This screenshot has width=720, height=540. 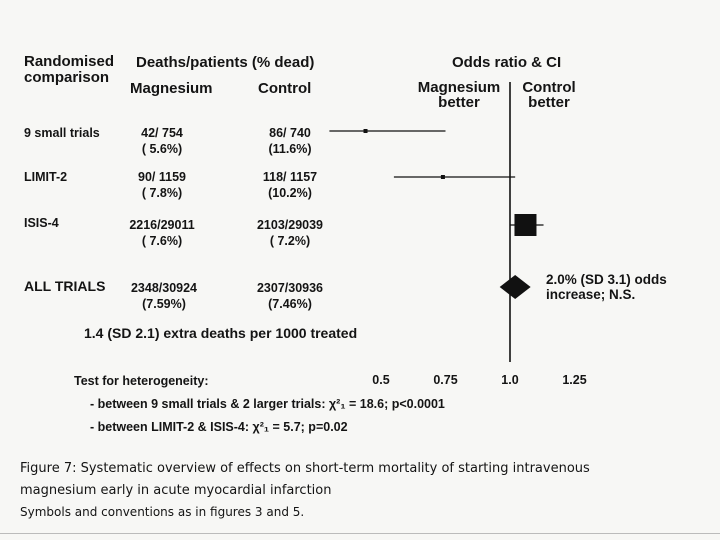 I want to click on tick-label: 1.0, so click(x=510, y=380).